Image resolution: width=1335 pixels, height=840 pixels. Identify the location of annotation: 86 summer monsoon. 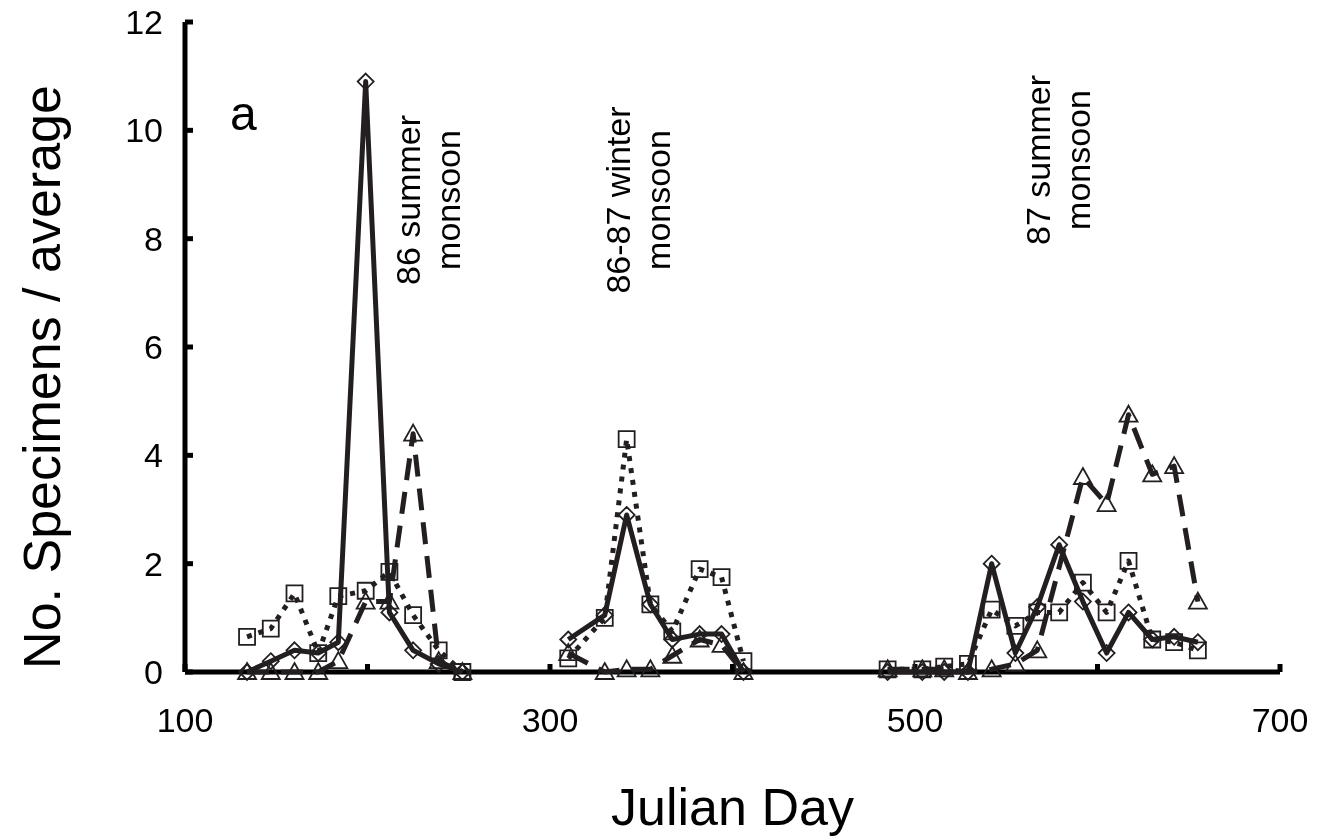
(428, 200).